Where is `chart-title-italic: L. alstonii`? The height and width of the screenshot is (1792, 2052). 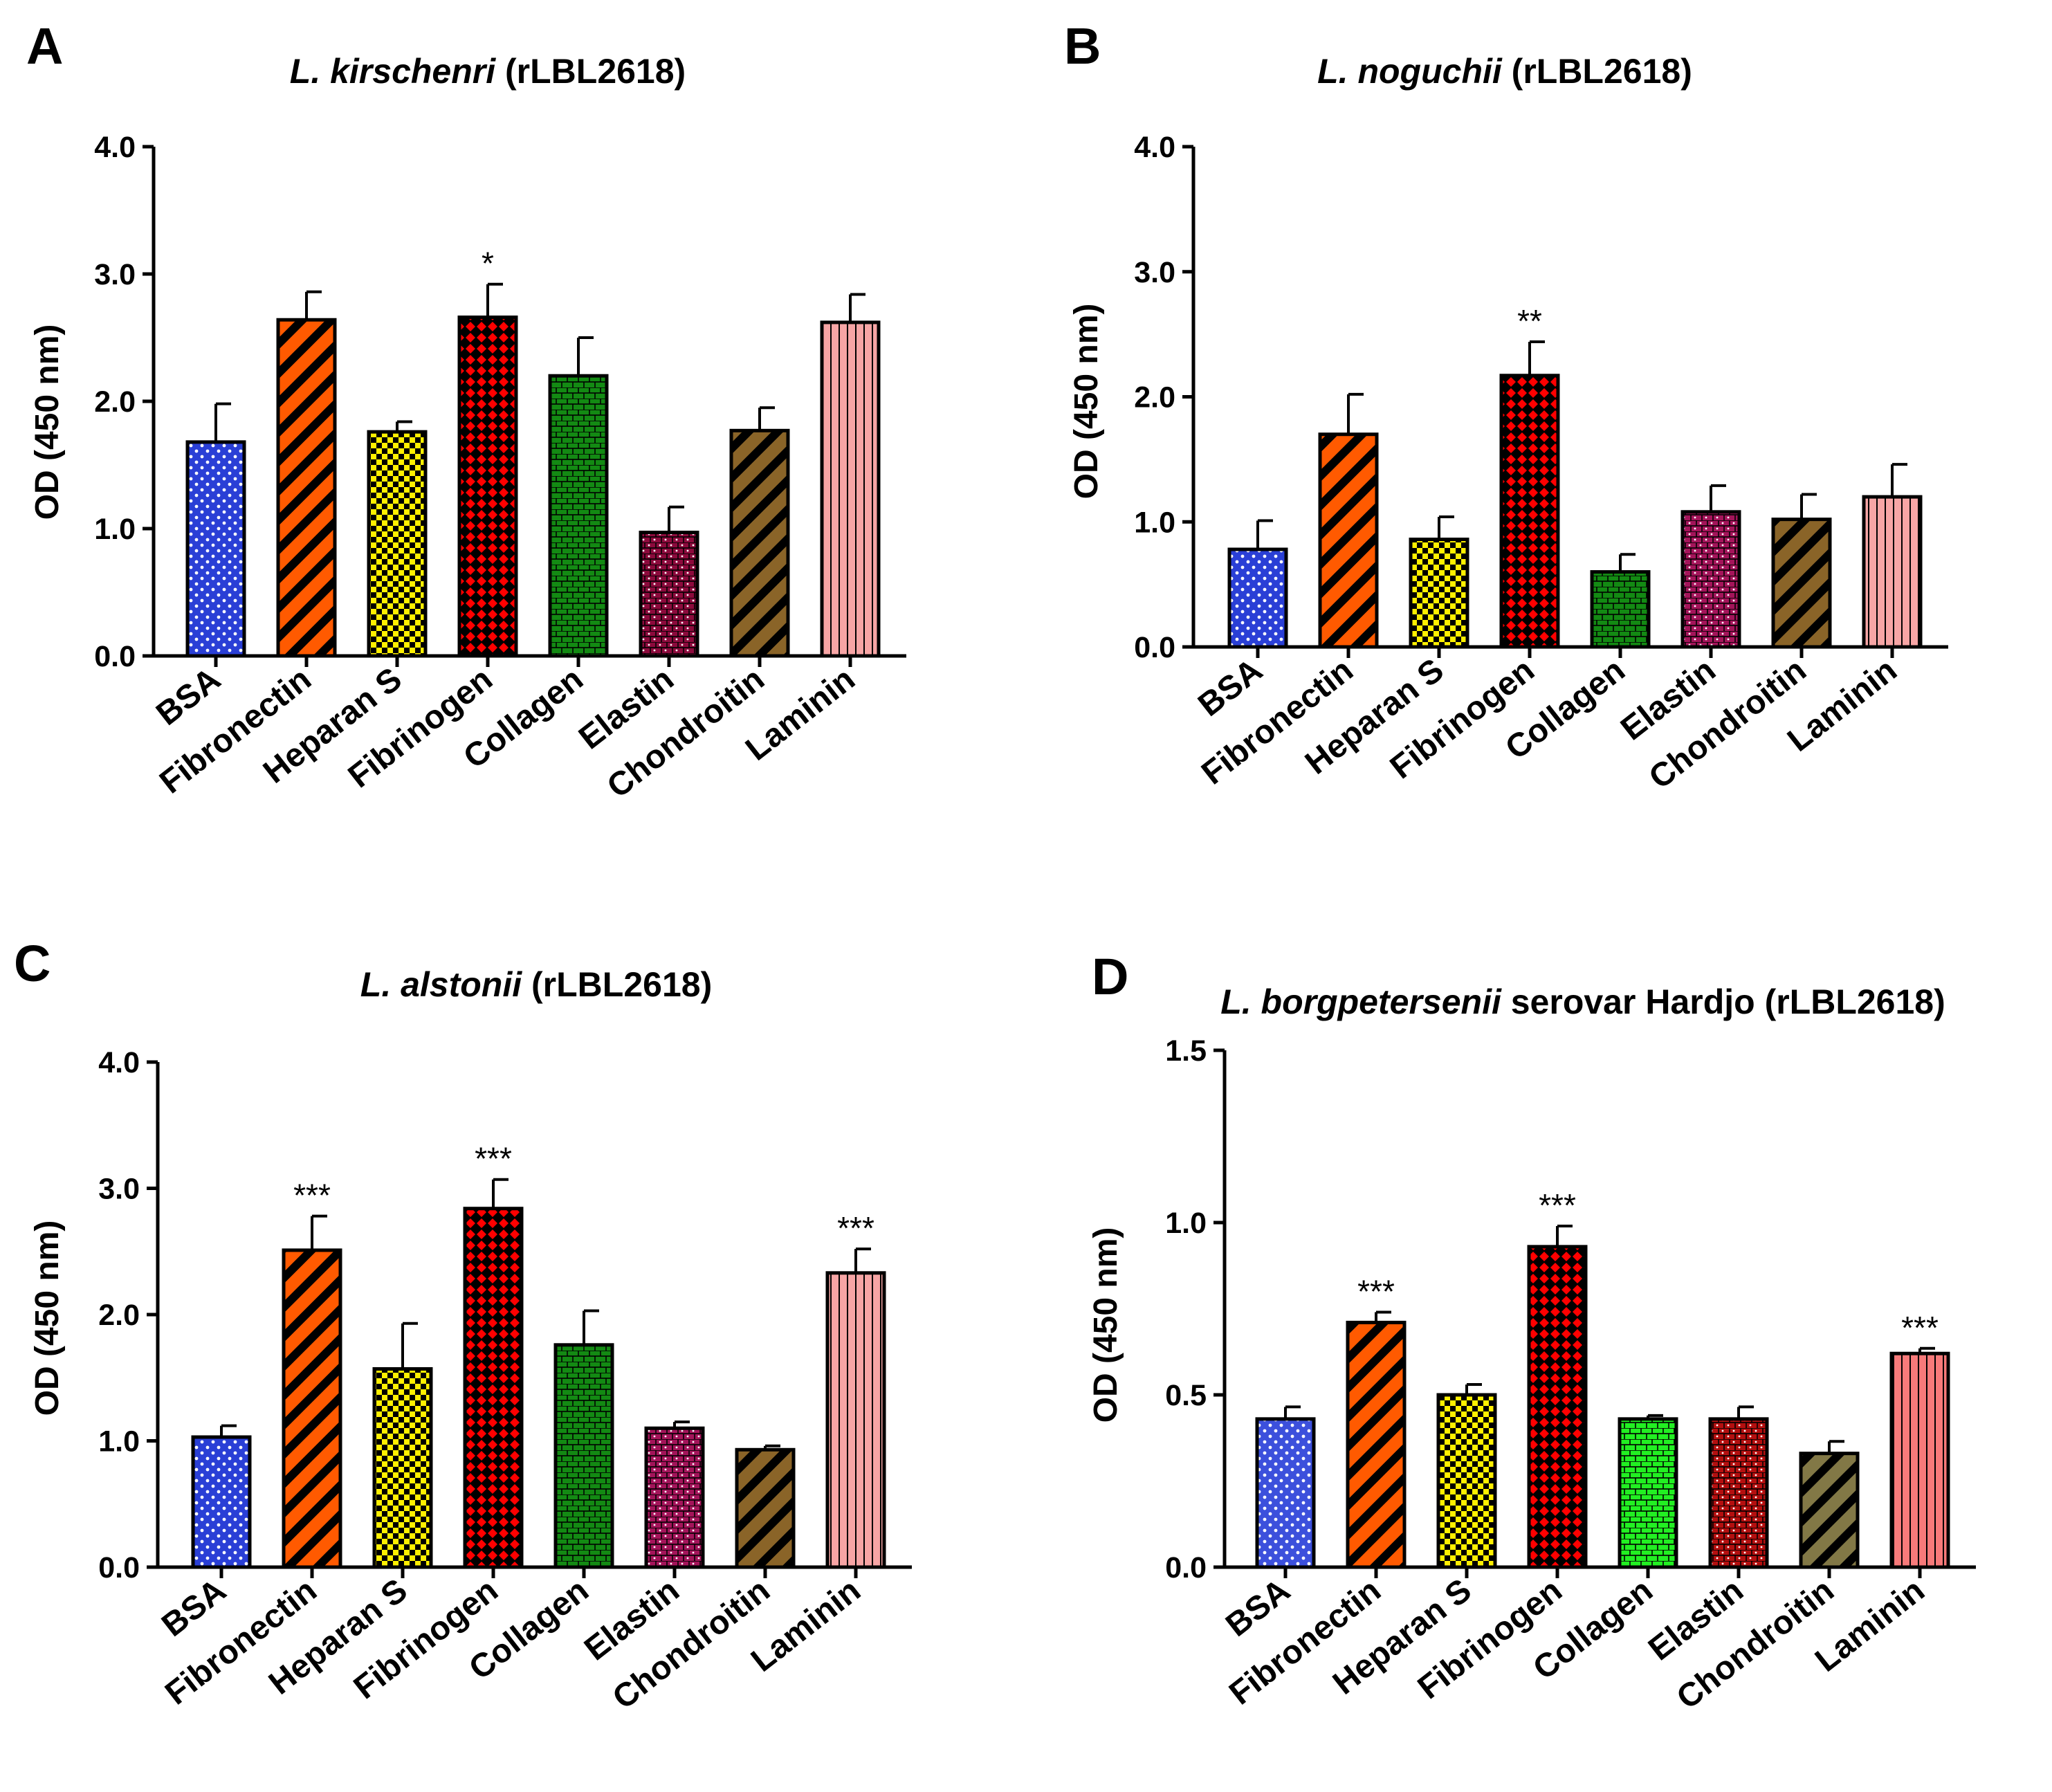
chart-title-italic: L. alstonii is located at coordinates (441, 984).